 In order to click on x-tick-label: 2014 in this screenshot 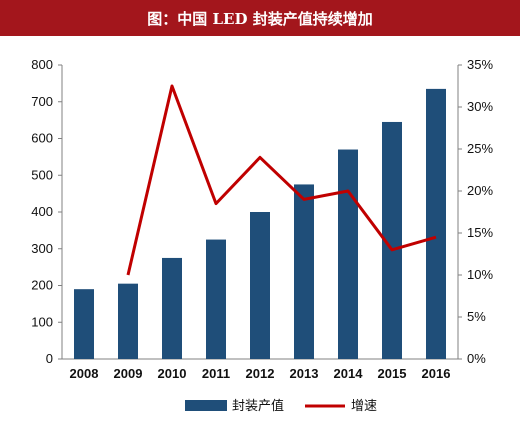, I will do `click(349, 373)`.